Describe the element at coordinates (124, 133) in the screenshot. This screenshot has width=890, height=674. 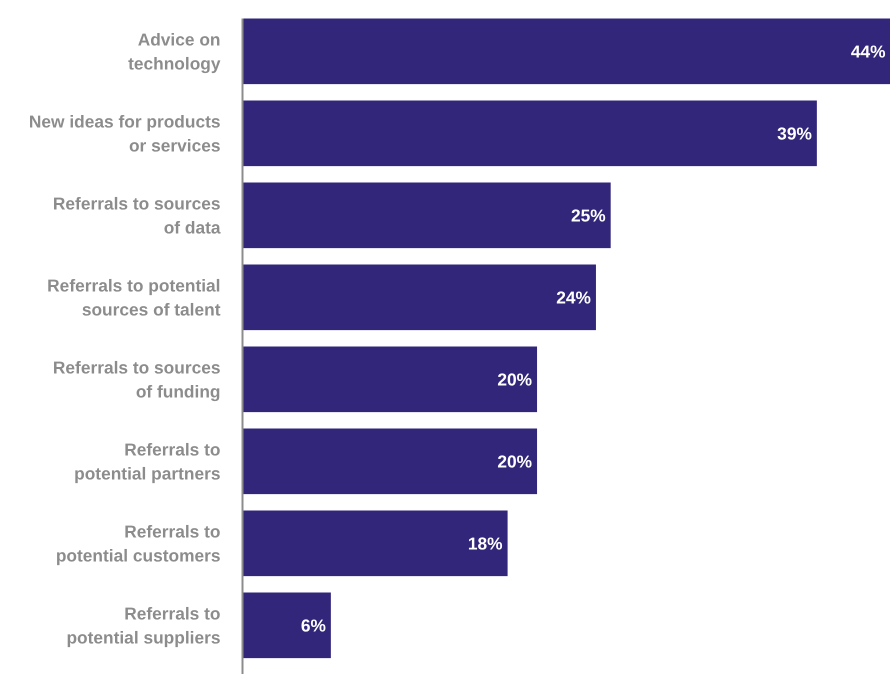
I see `y-tick-label: New ideas for products or services` at that location.